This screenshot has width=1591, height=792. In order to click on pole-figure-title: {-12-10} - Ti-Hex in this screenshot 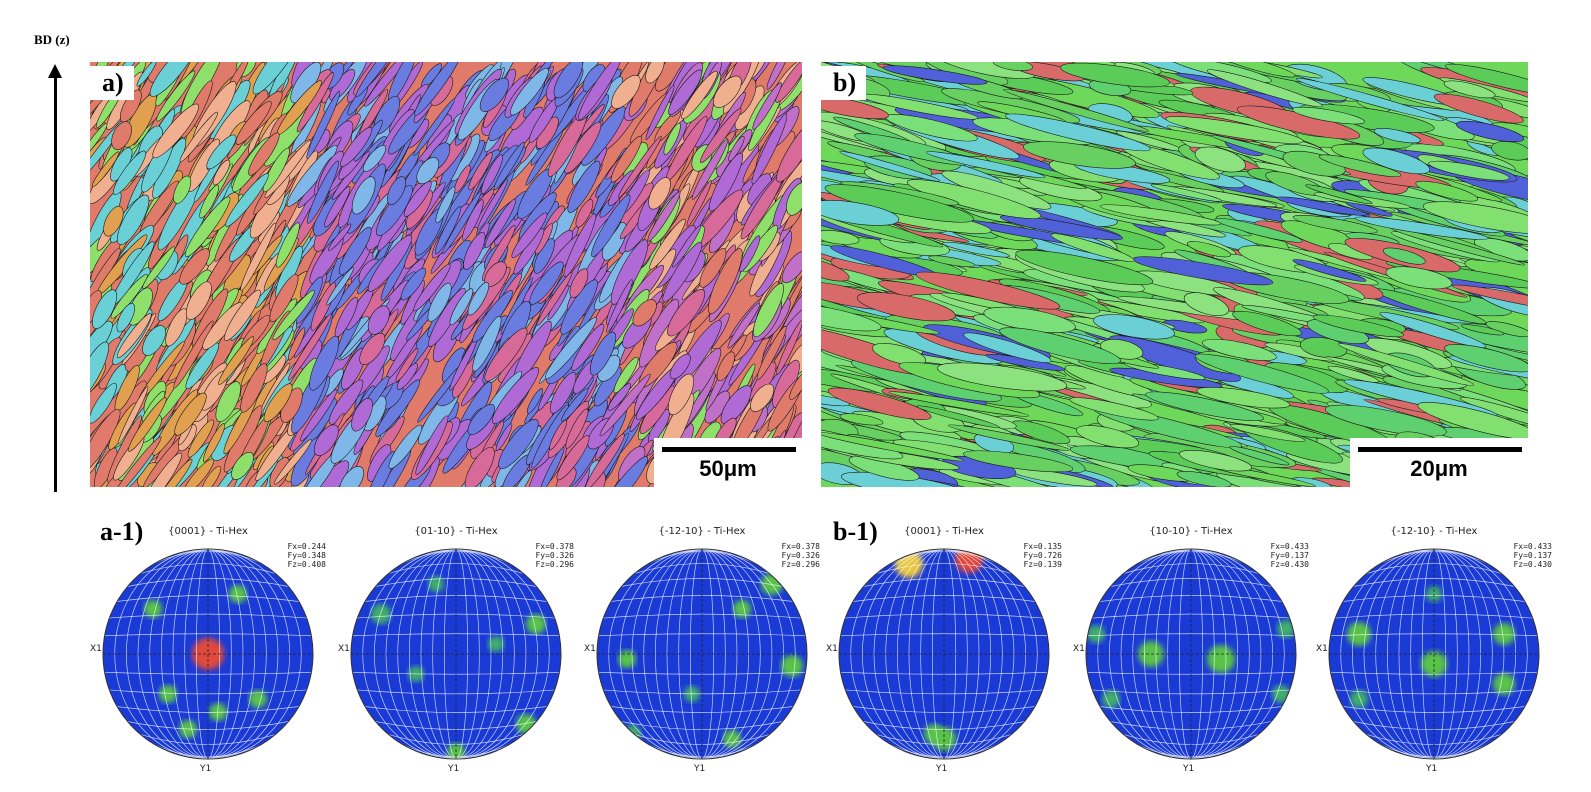, I will do `click(1434, 531)`.